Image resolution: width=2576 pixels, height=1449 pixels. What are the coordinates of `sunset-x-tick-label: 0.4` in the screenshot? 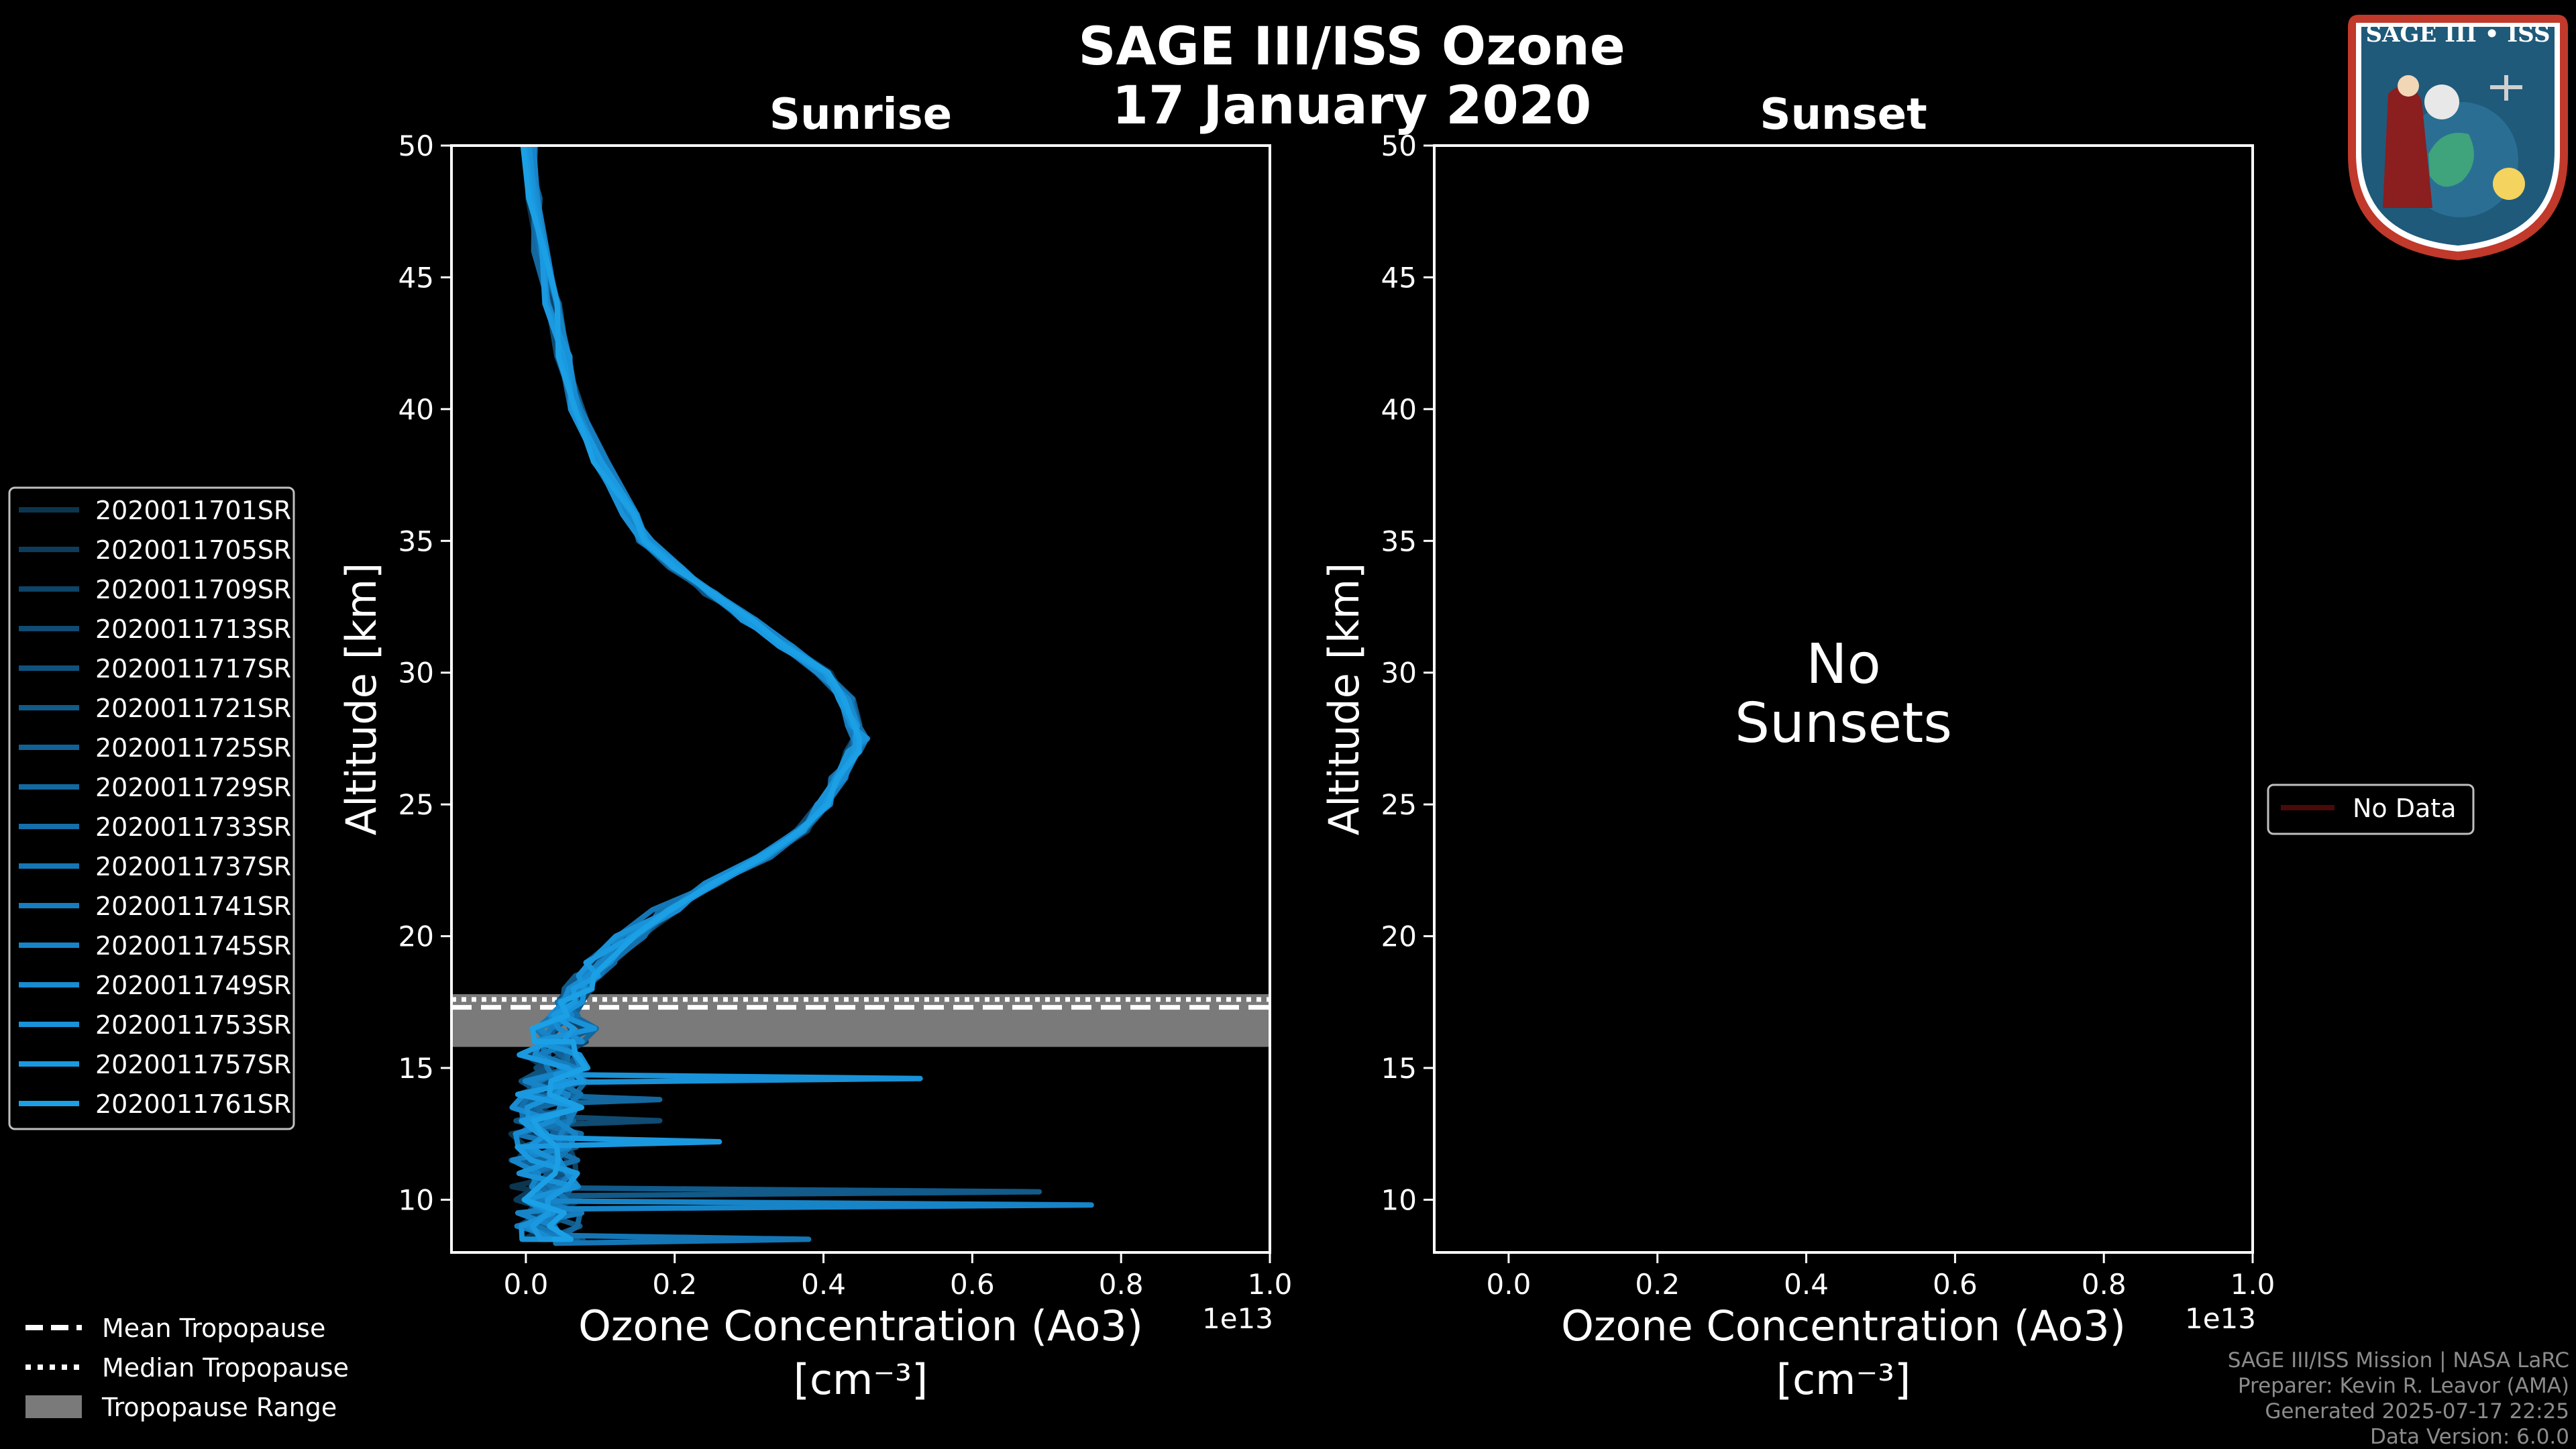 It's located at (1806, 1284).